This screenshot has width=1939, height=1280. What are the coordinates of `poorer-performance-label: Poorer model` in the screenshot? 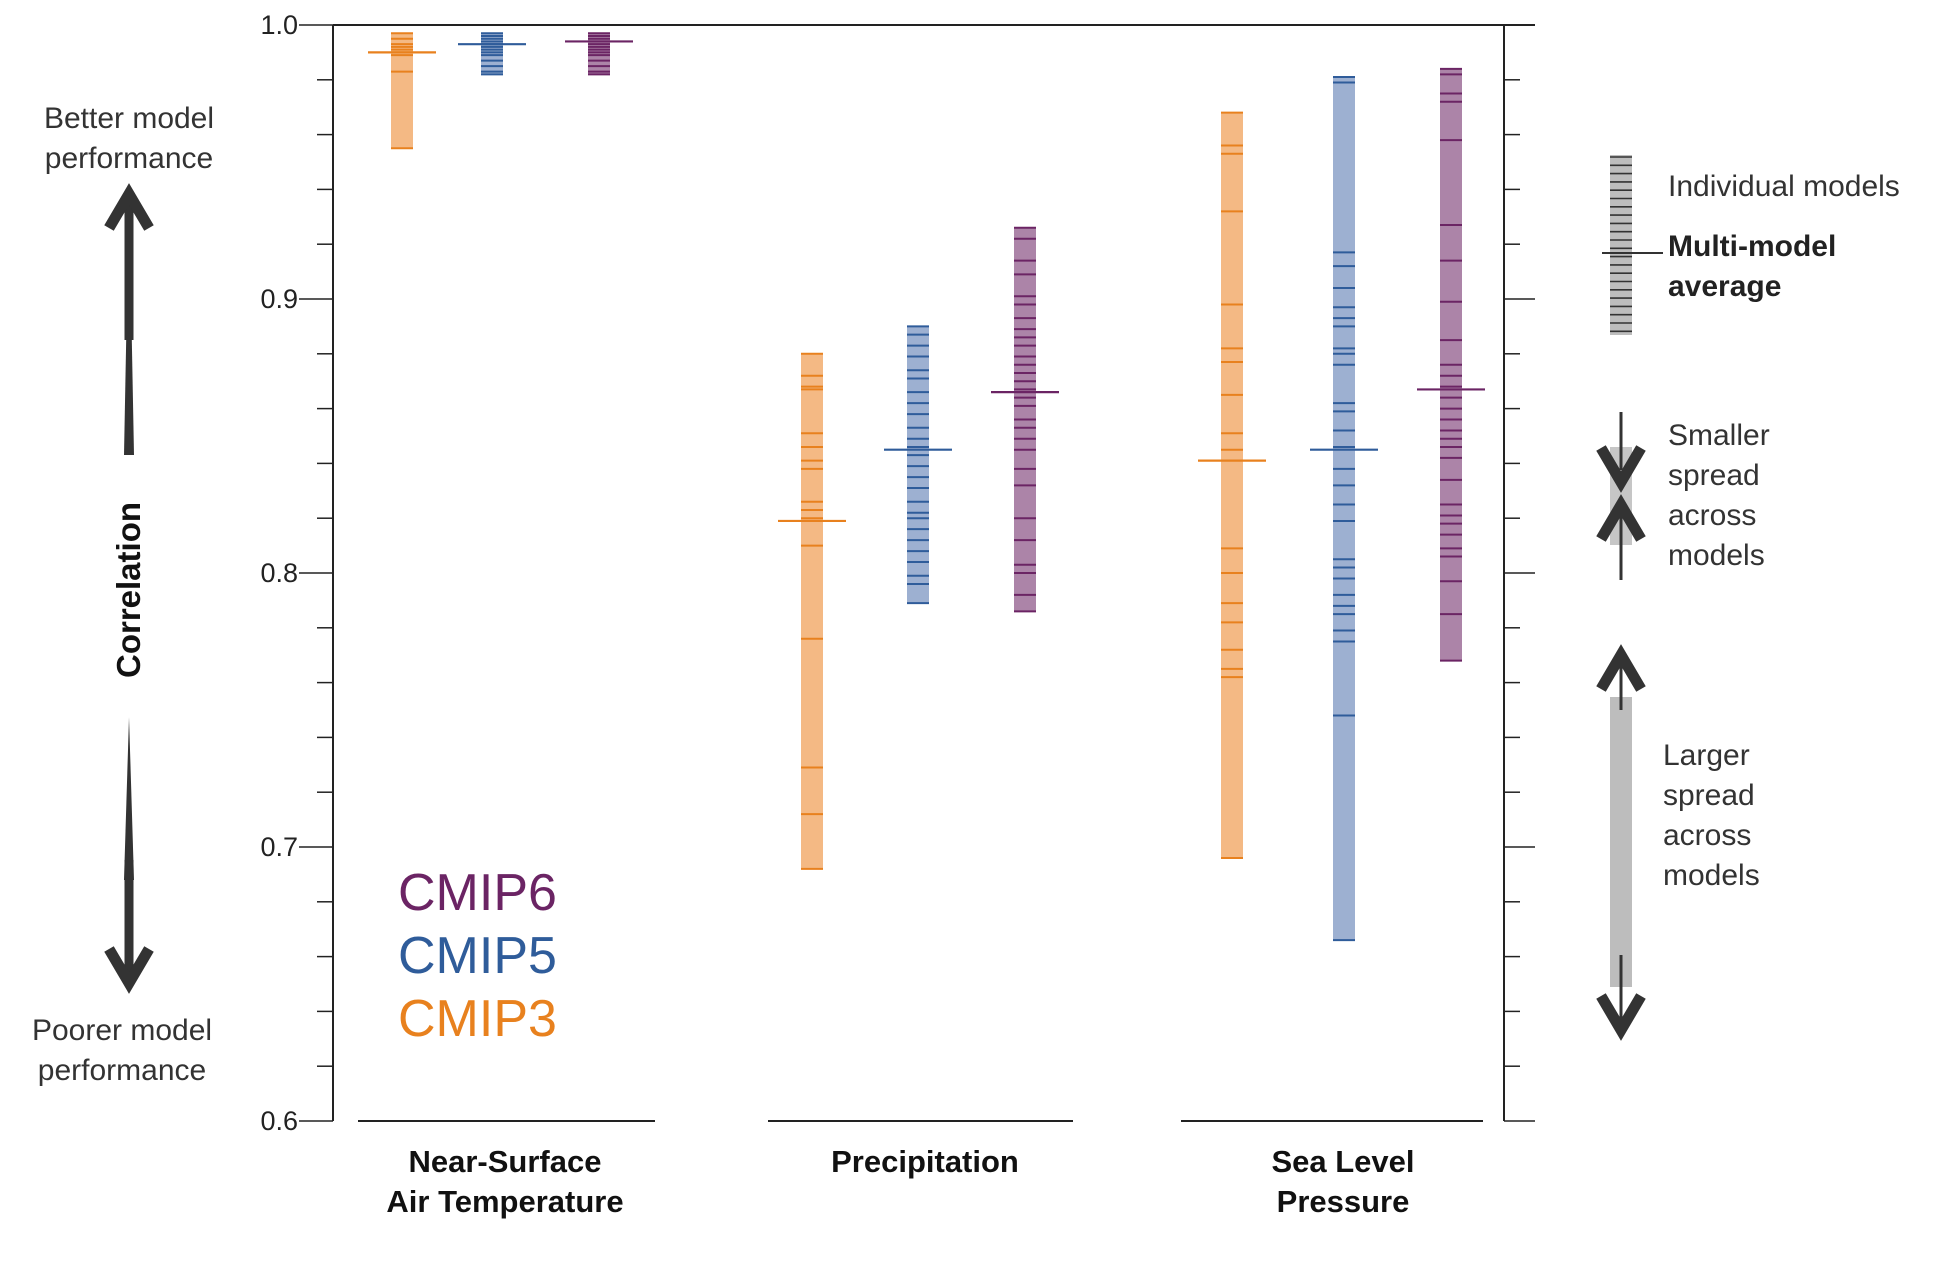 It's located at (122, 1030).